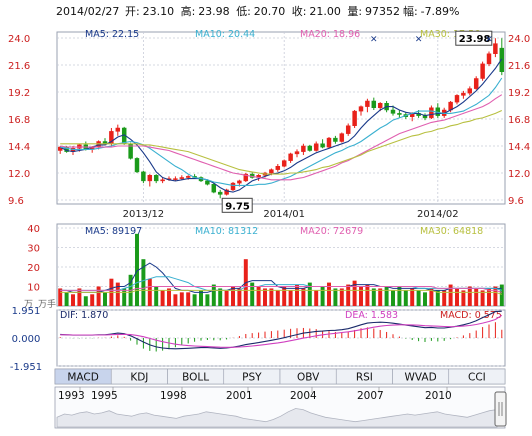 The width and height of the screenshot is (532, 436). Describe the element at coordinates (325, 11) in the screenshot. I see `close-value: 21.00` at that location.